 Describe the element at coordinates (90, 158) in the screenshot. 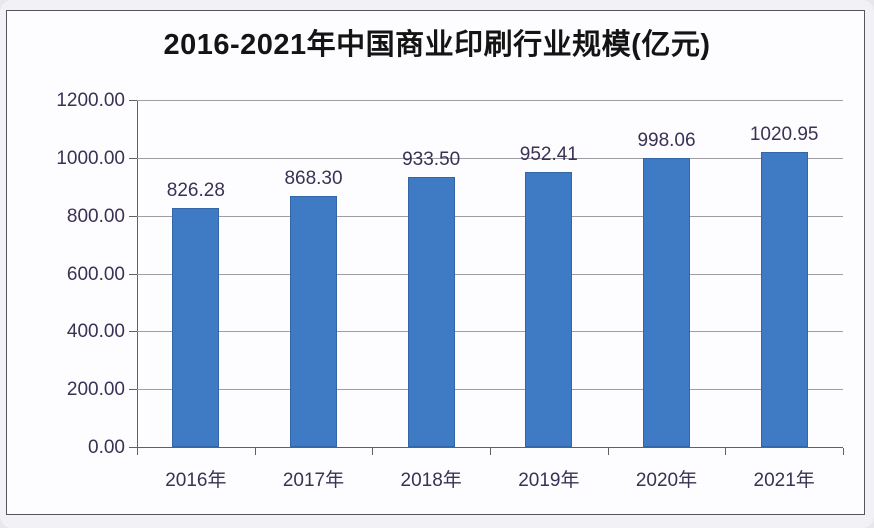

I see `y-axis-tick-label: 1000.00` at that location.